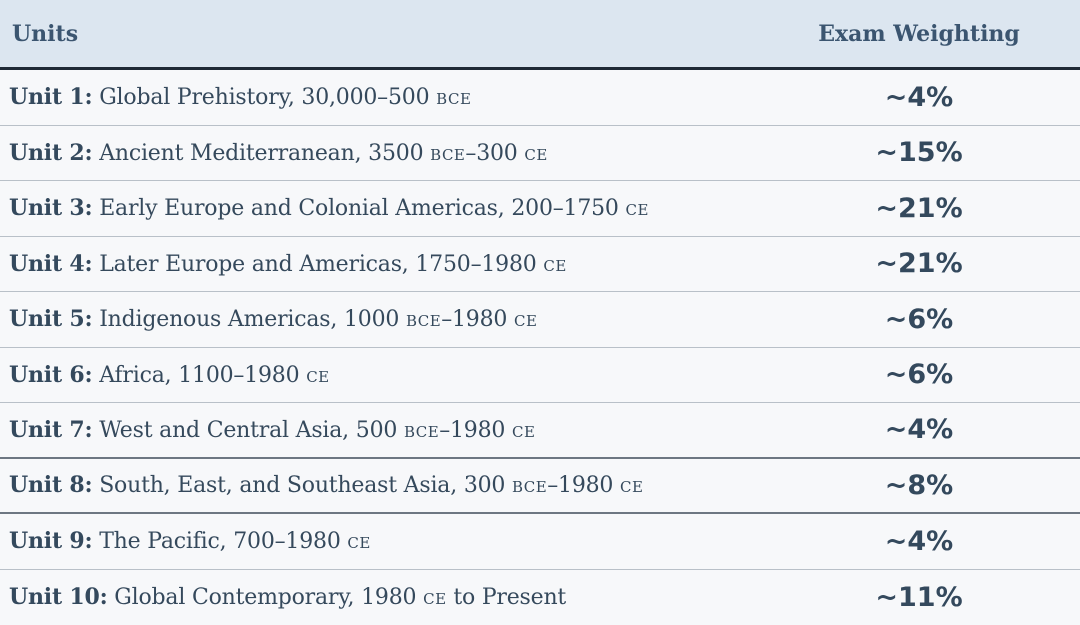 The image size is (1080, 625). I want to click on exam-weighting-value: ~11%, so click(919, 597).